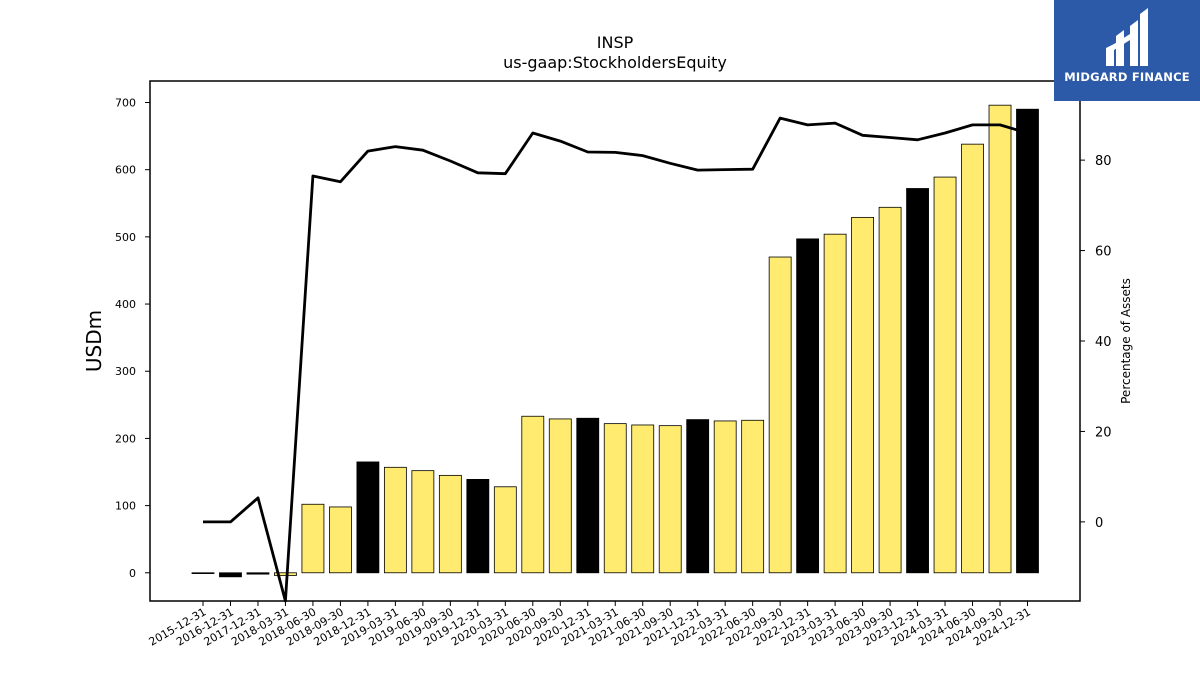 Image resolution: width=1200 pixels, height=675 pixels. Describe the element at coordinates (615, 42) in the screenshot. I see `chart-title: INSP` at that location.